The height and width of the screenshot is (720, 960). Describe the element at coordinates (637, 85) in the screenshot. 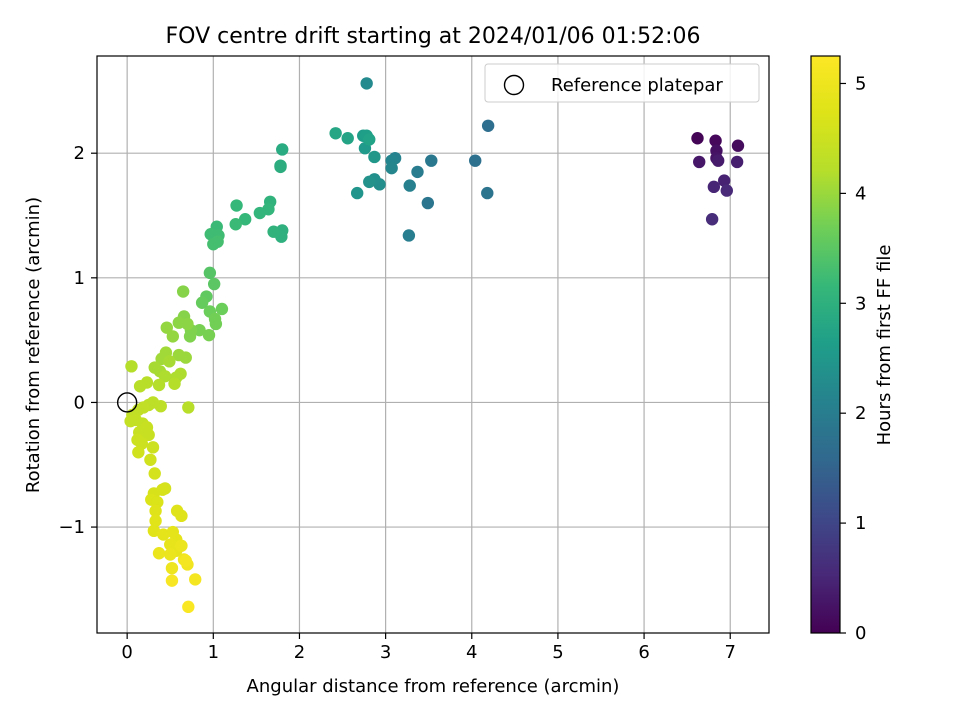

I see `legend-reference-label: Reference platepar` at that location.